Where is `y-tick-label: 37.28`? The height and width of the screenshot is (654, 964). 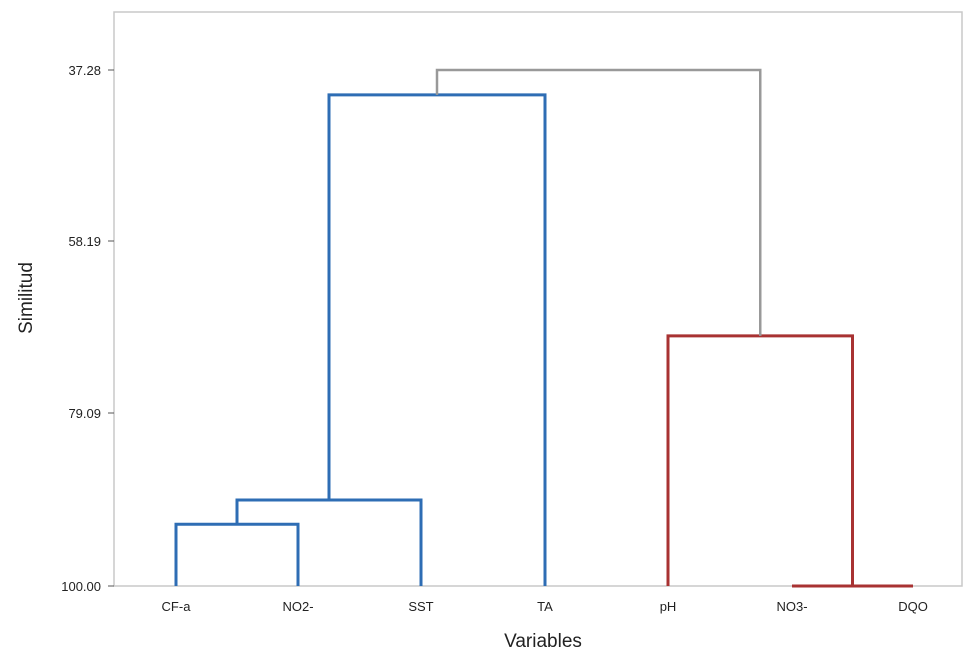 y-tick-label: 37.28 is located at coordinates (84, 70).